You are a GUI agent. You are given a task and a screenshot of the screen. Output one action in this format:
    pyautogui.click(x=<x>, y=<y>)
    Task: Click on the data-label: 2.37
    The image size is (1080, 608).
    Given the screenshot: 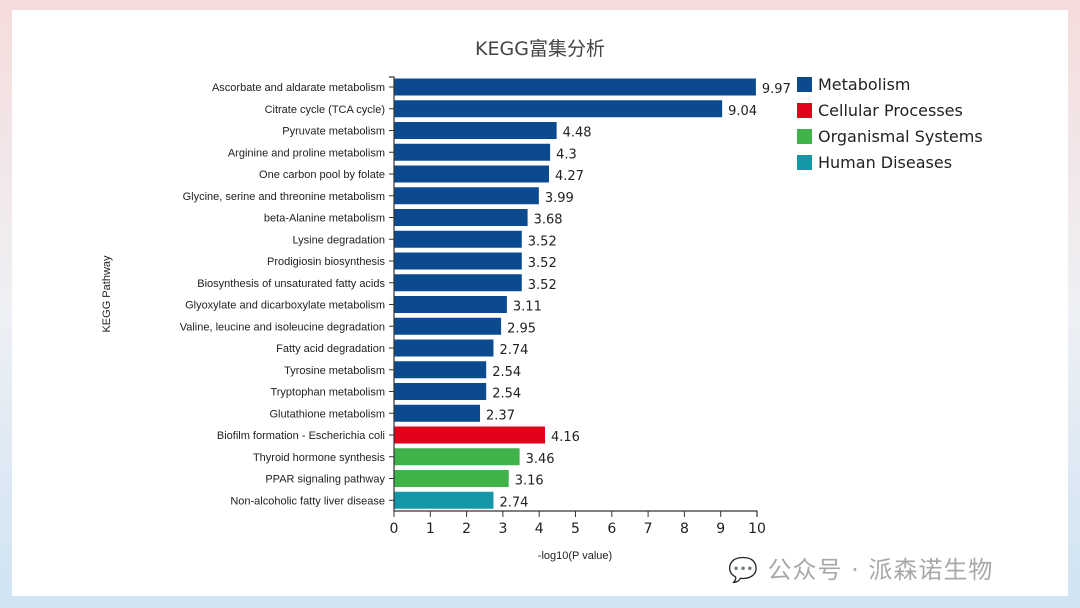 What is the action you would take?
    pyautogui.click(x=500, y=415)
    